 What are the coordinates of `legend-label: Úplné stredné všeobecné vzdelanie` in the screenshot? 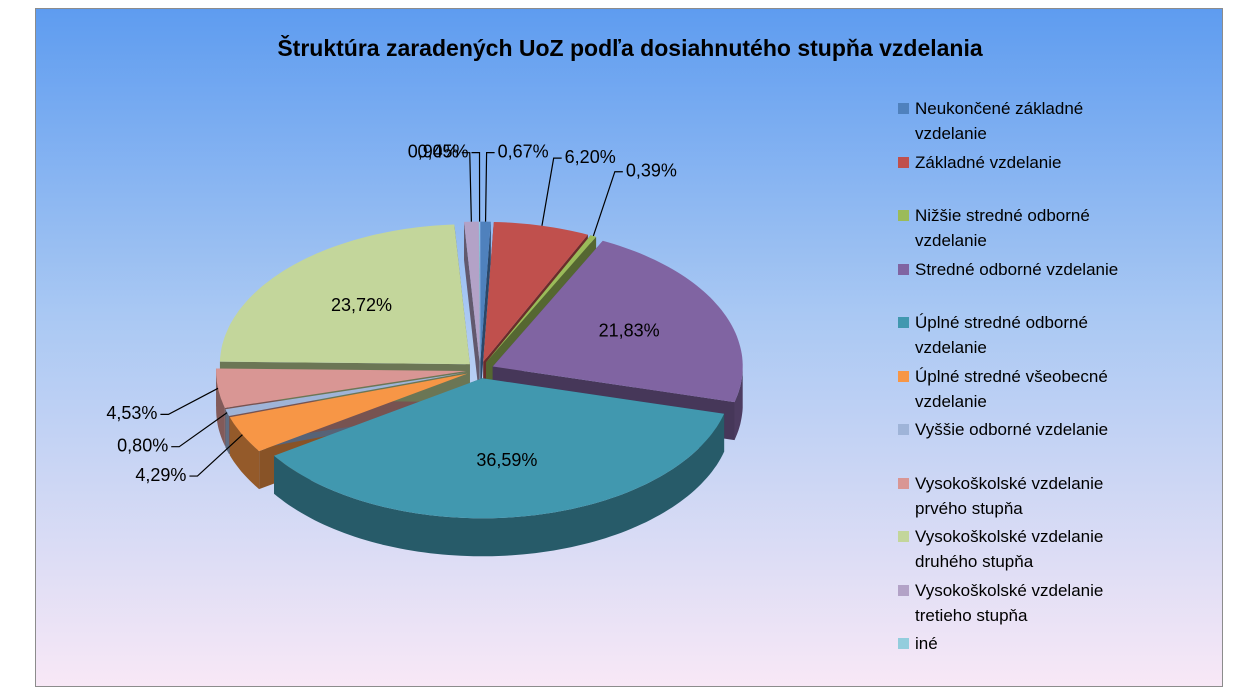 It's located at (1011, 388).